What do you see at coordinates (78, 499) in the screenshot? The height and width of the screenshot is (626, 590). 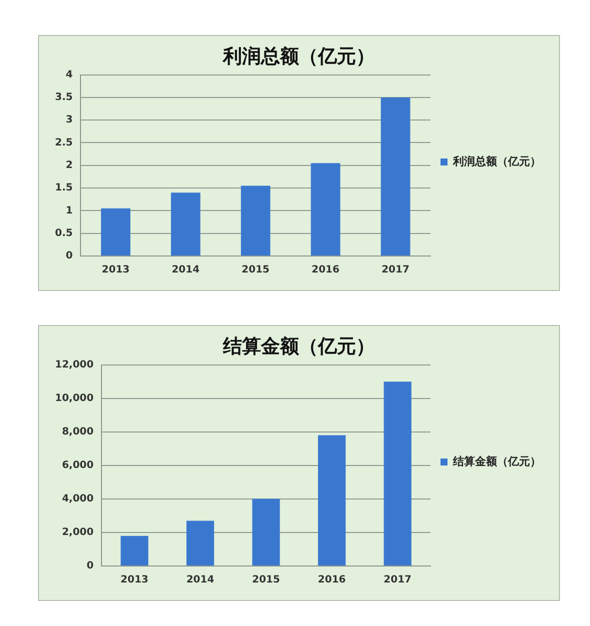 I see `y-tick-label: 4,000` at bounding box center [78, 499].